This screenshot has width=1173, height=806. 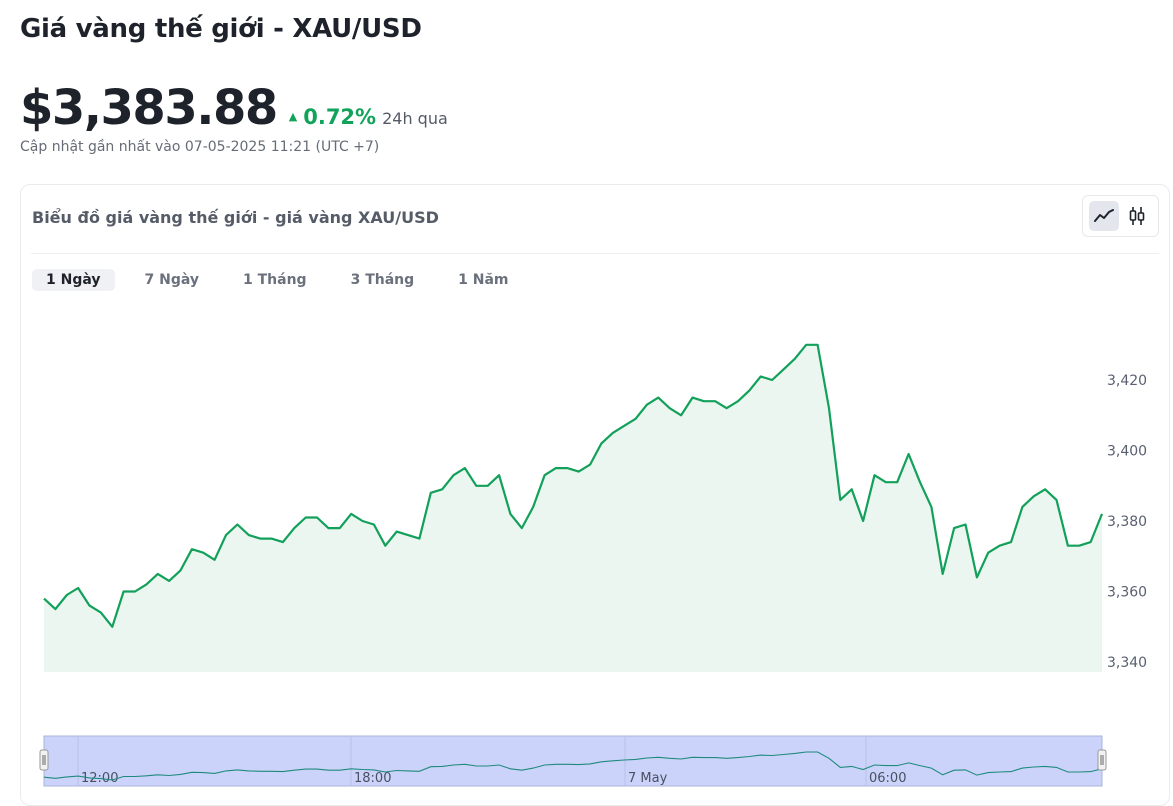 I want to click on tab-1-month: 1 Tháng, so click(x=275, y=280).